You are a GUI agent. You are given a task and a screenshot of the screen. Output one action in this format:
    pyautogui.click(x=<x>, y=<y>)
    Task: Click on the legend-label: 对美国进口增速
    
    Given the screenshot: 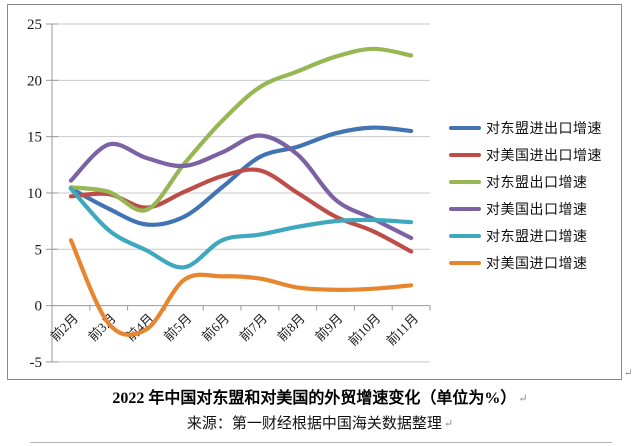 What is the action you would take?
    pyautogui.click(x=537, y=264)
    